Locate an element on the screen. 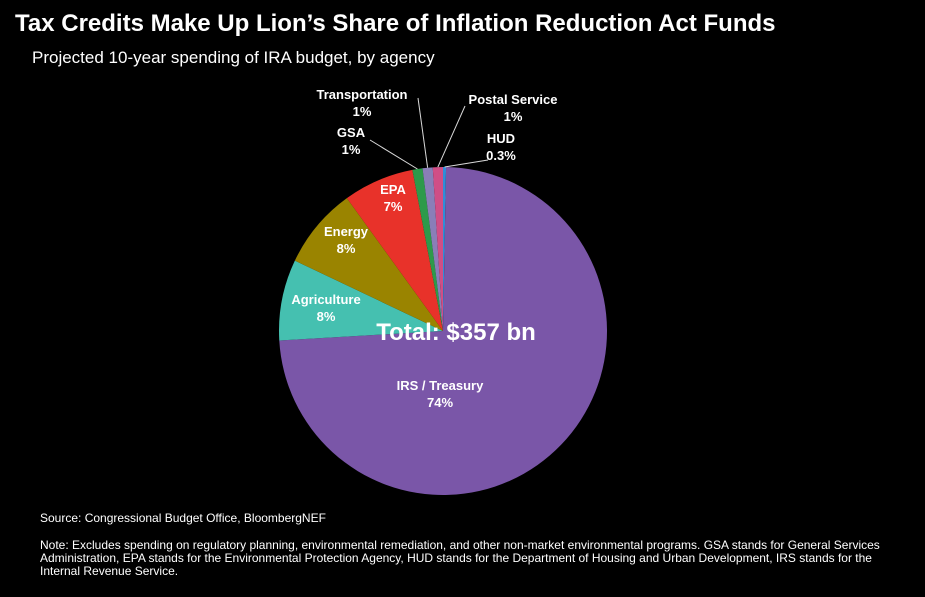  pie-slice-agriculture is located at coordinates (361, 300).